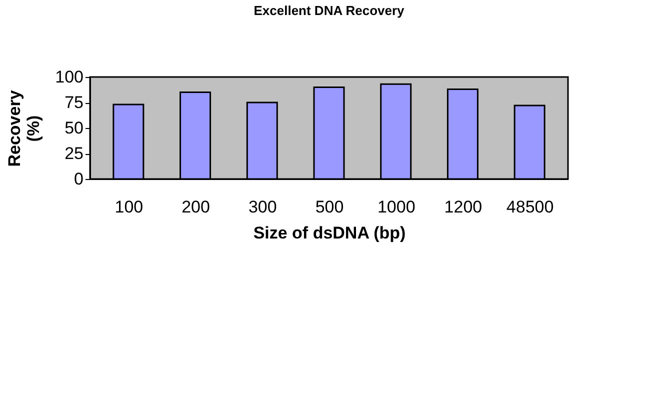 This screenshot has width=672, height=412. Describe the element at coordinates (74, 153) in the screenshot. I see `y-tick-label: 25` at that location.